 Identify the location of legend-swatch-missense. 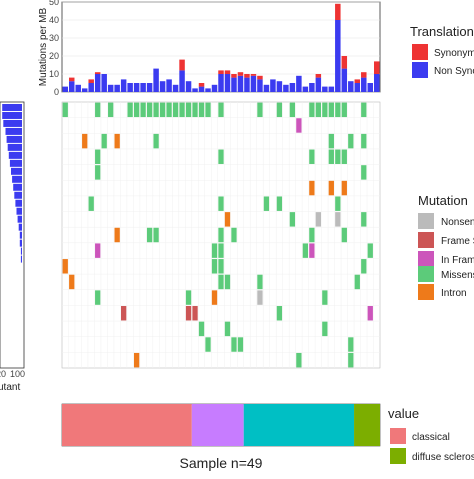
(426, 274).